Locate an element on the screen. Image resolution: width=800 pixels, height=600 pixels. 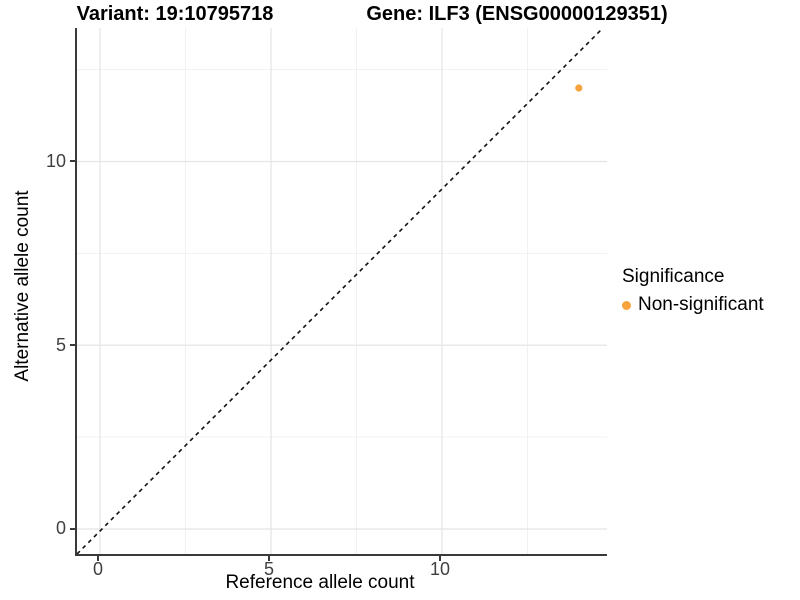
y-tick-label: 5 is located at coordinates (60, 345).